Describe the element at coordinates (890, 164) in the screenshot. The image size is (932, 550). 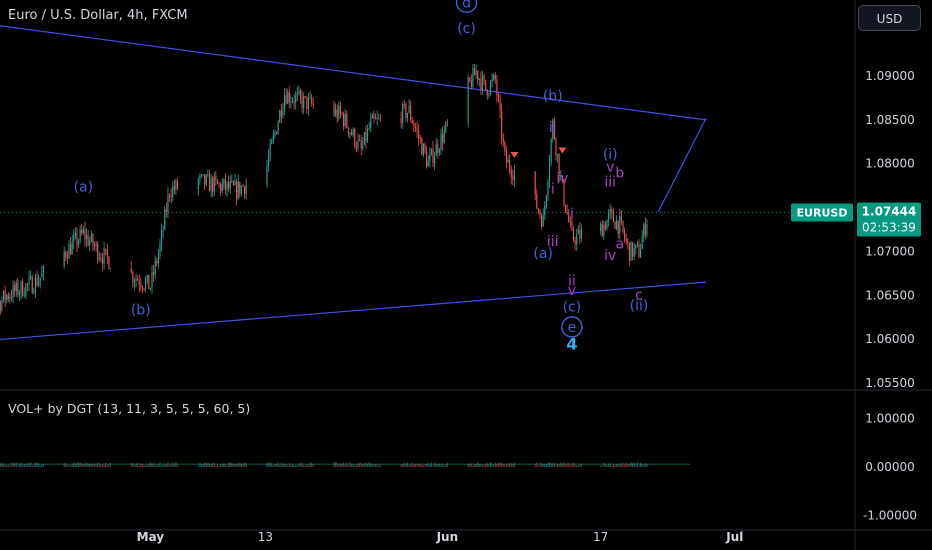
I see `price-tick-label: 1.08000` at that location.